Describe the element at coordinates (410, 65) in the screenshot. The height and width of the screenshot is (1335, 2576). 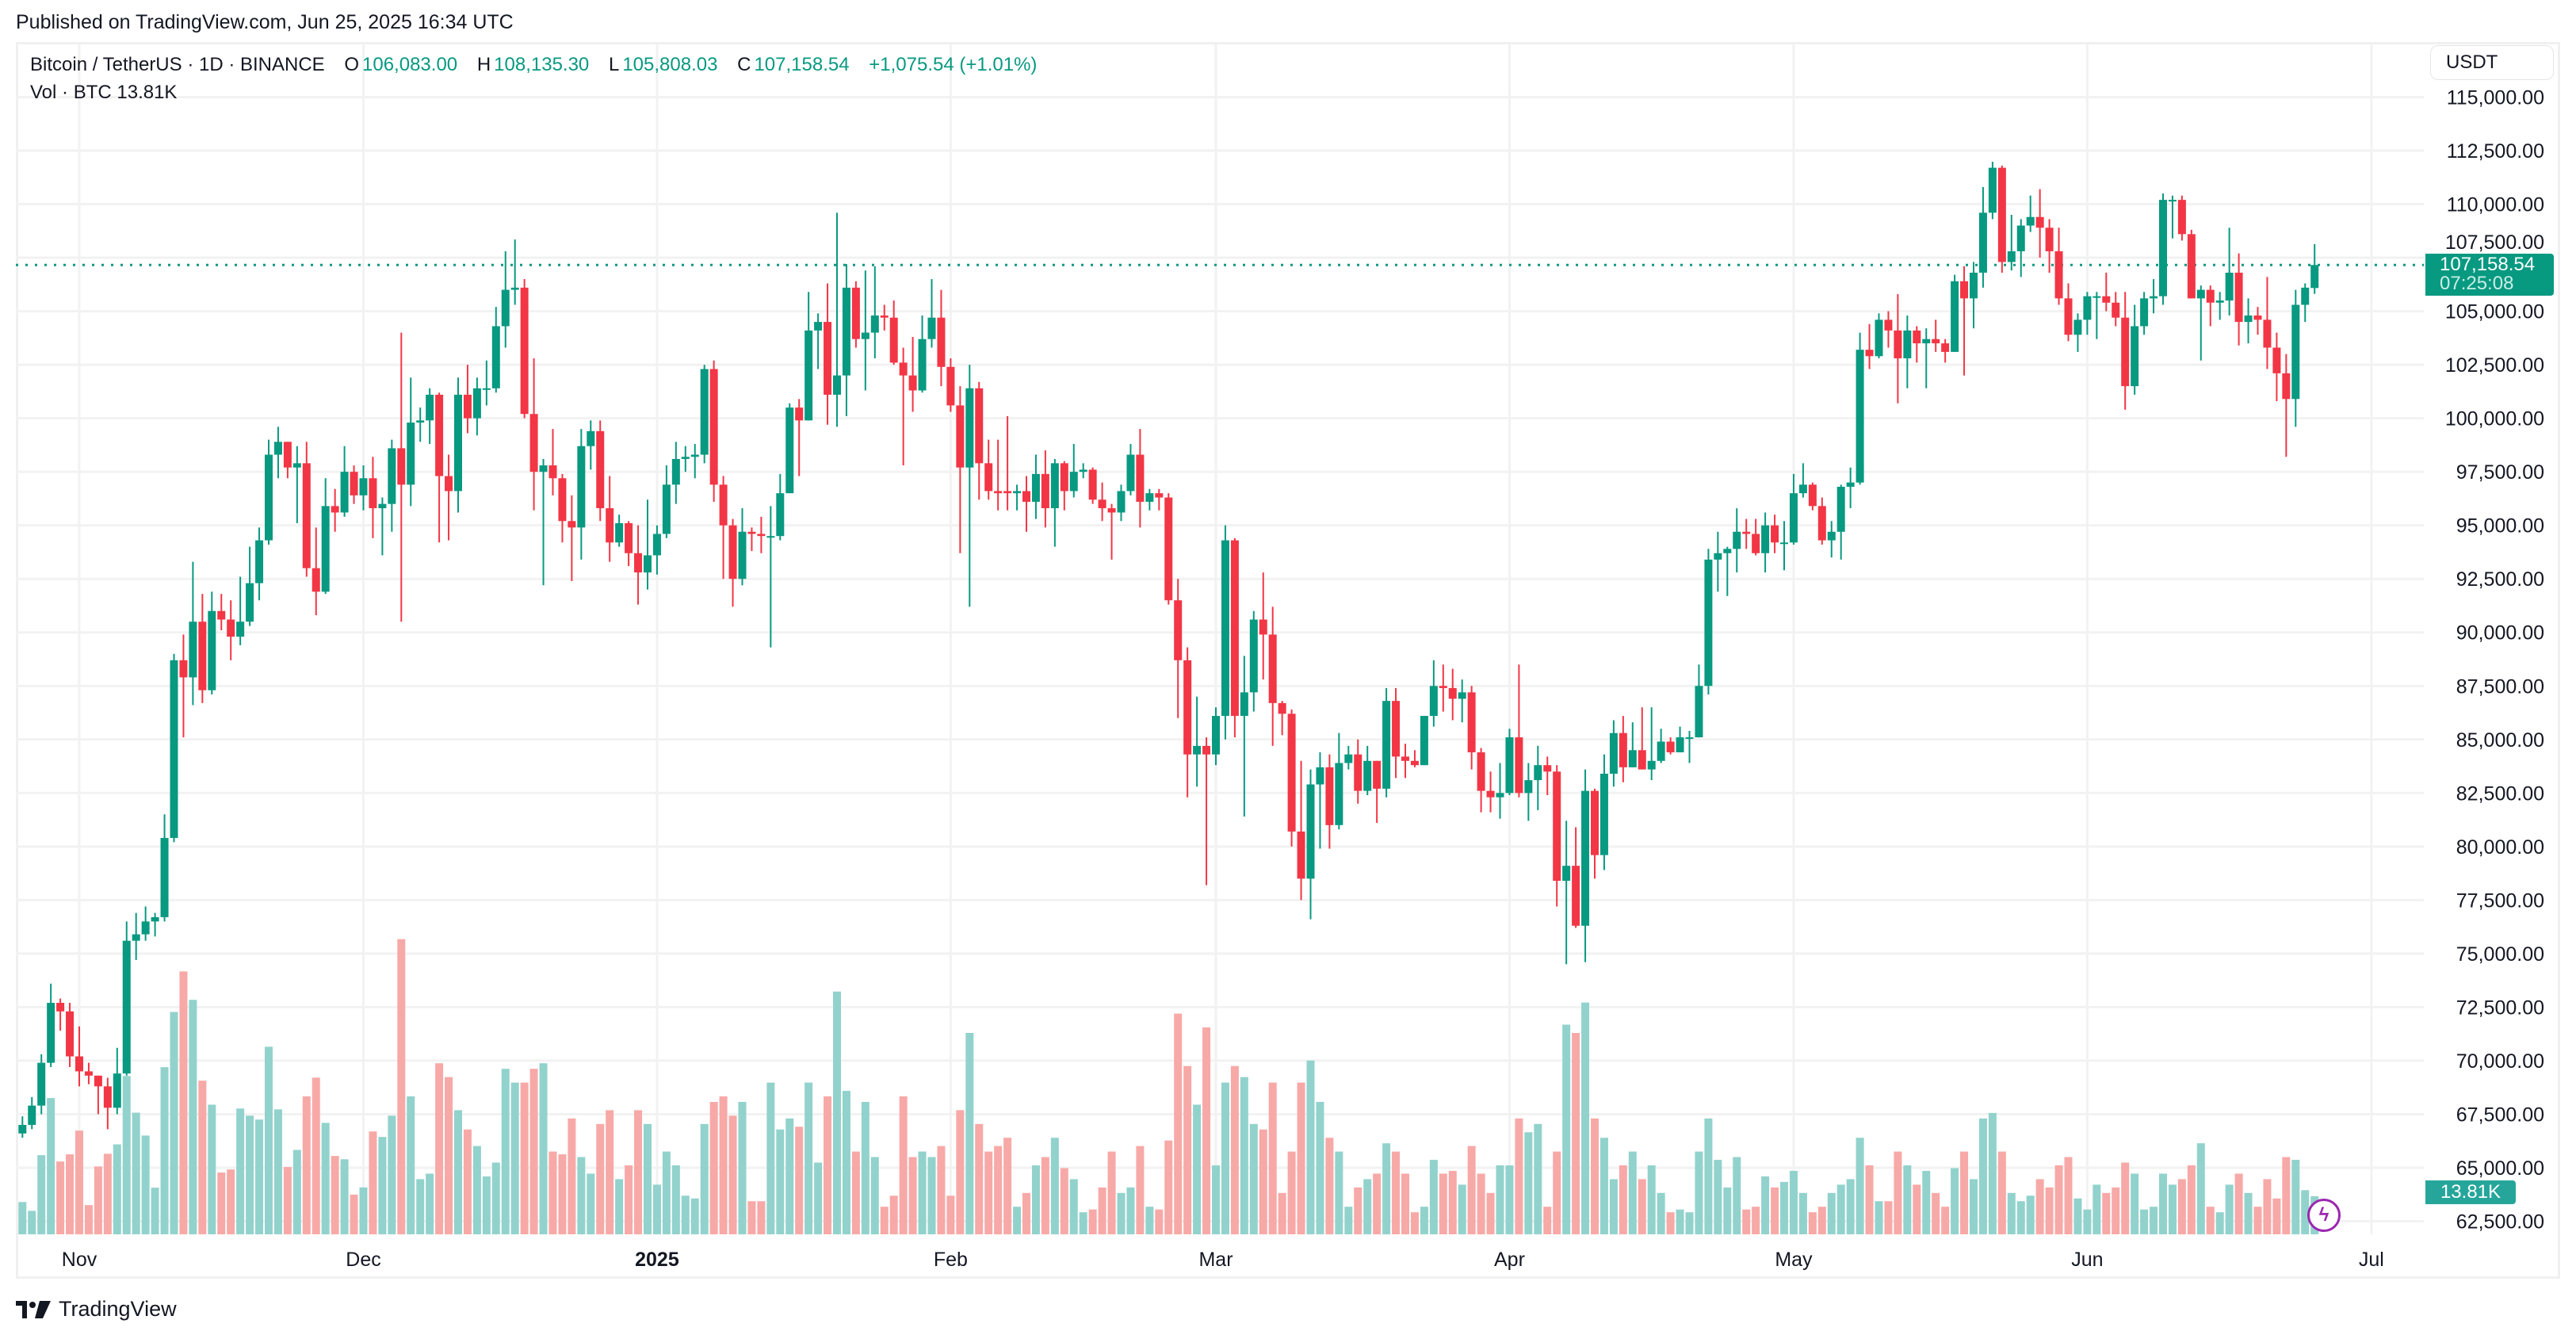
I see `open-value: 106,083.00` at that location.